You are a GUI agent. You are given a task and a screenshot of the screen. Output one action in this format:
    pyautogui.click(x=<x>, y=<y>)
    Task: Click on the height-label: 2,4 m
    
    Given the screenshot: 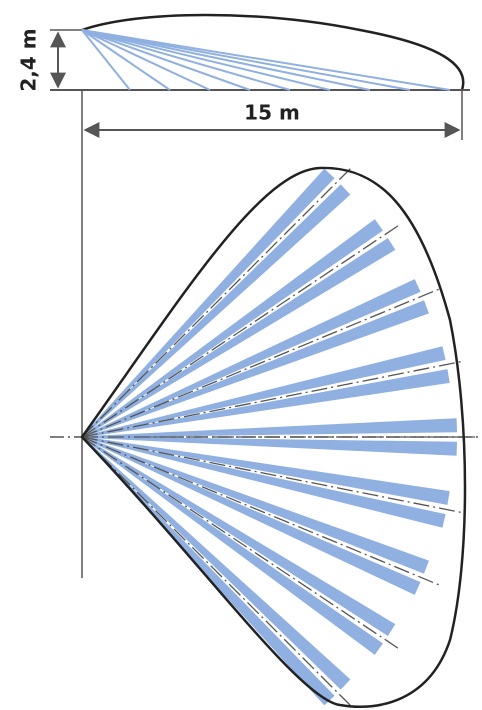 What is the action you would take?
    pyautogui.click(x=29, y=59)
    